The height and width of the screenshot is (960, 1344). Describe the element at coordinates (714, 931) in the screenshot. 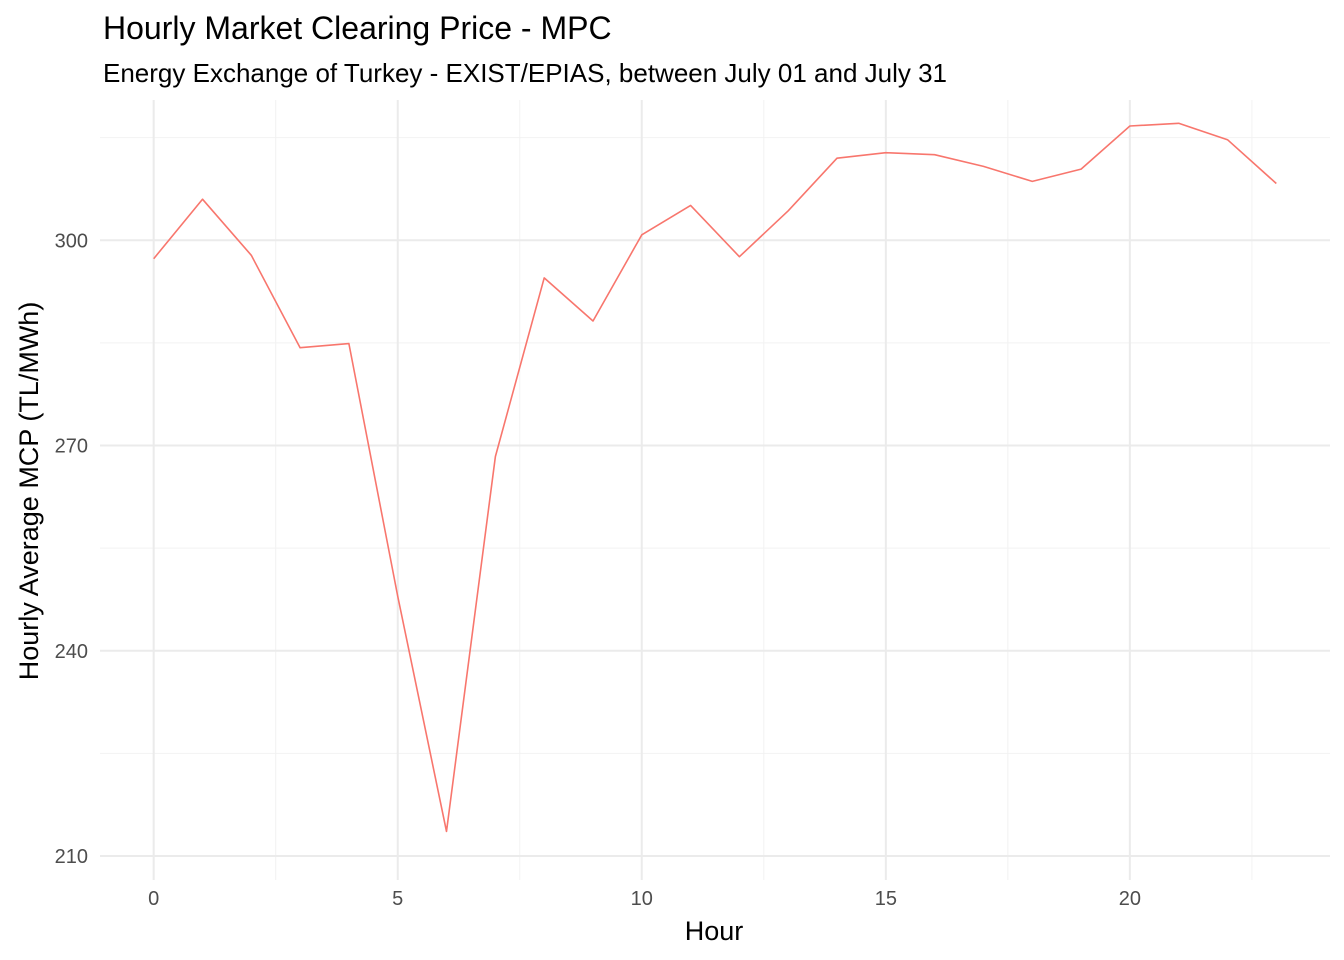

I see `x-axis-title: Hour` at that location.